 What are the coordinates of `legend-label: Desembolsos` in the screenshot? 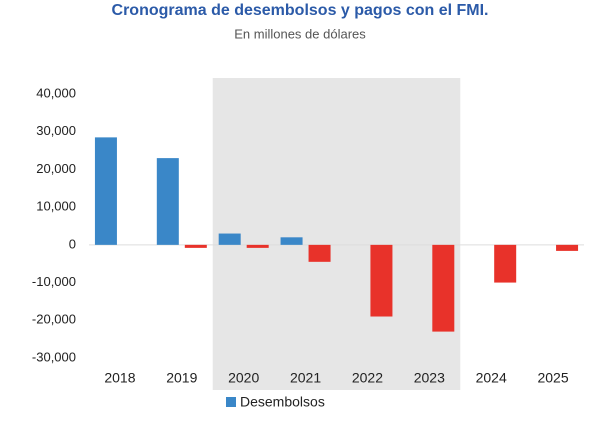 It's located at (282, 402).